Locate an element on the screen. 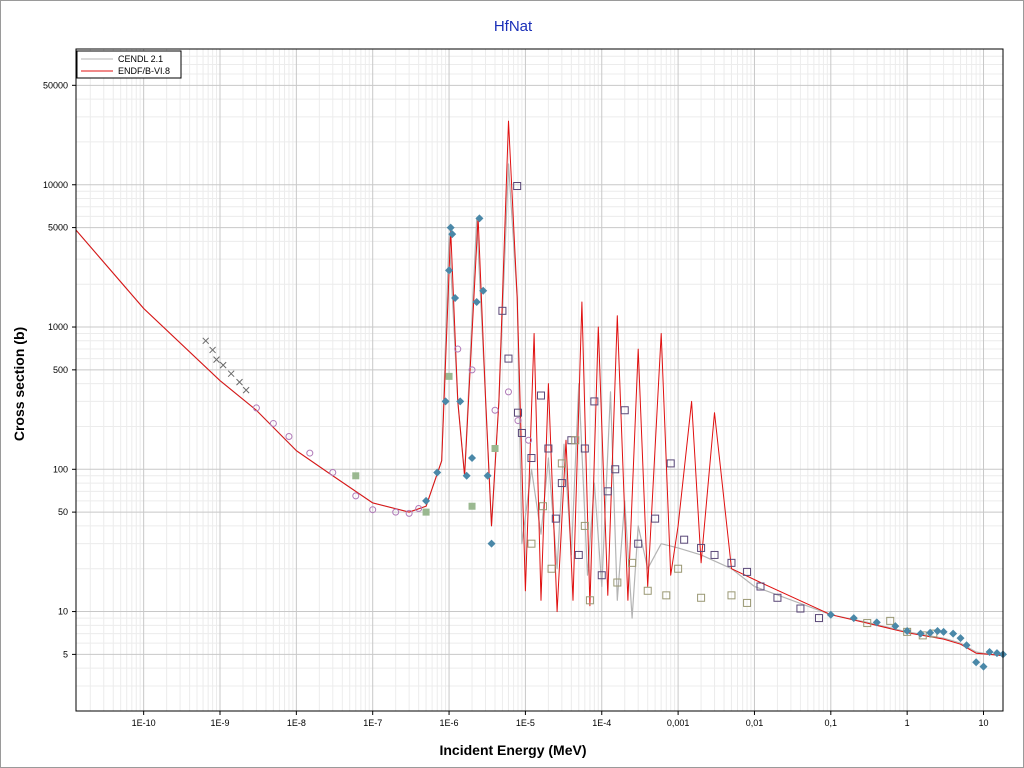  y-axis-label: Cross section (b) is located at coordinates (19, 384).